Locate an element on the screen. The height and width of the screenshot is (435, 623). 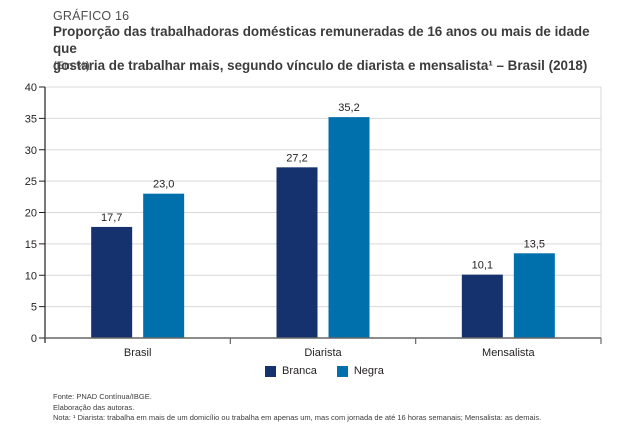
category-label: Mensalista is located at coordinates (508, 353).